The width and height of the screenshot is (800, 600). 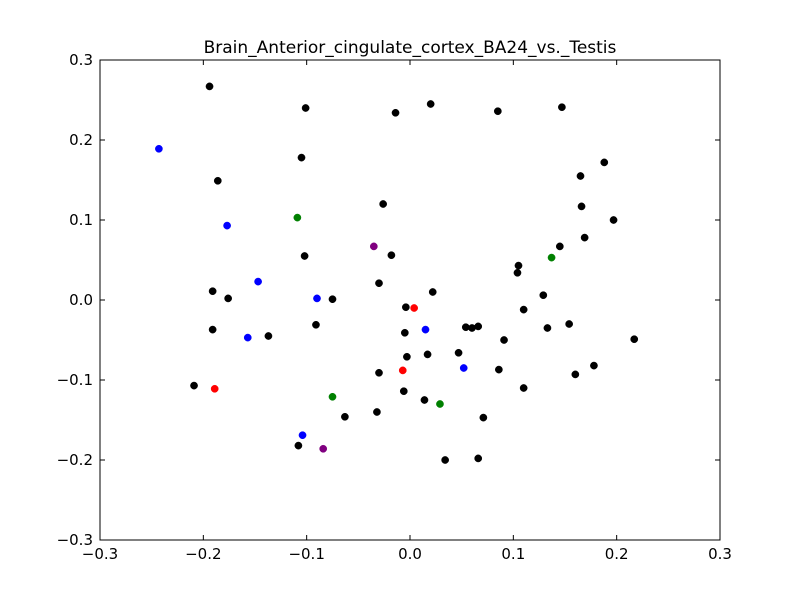 What do you see at coordinates (81, 60) in the screenshot?
I see `y-tick-label: 0.3` at bounding box center [81, 60].